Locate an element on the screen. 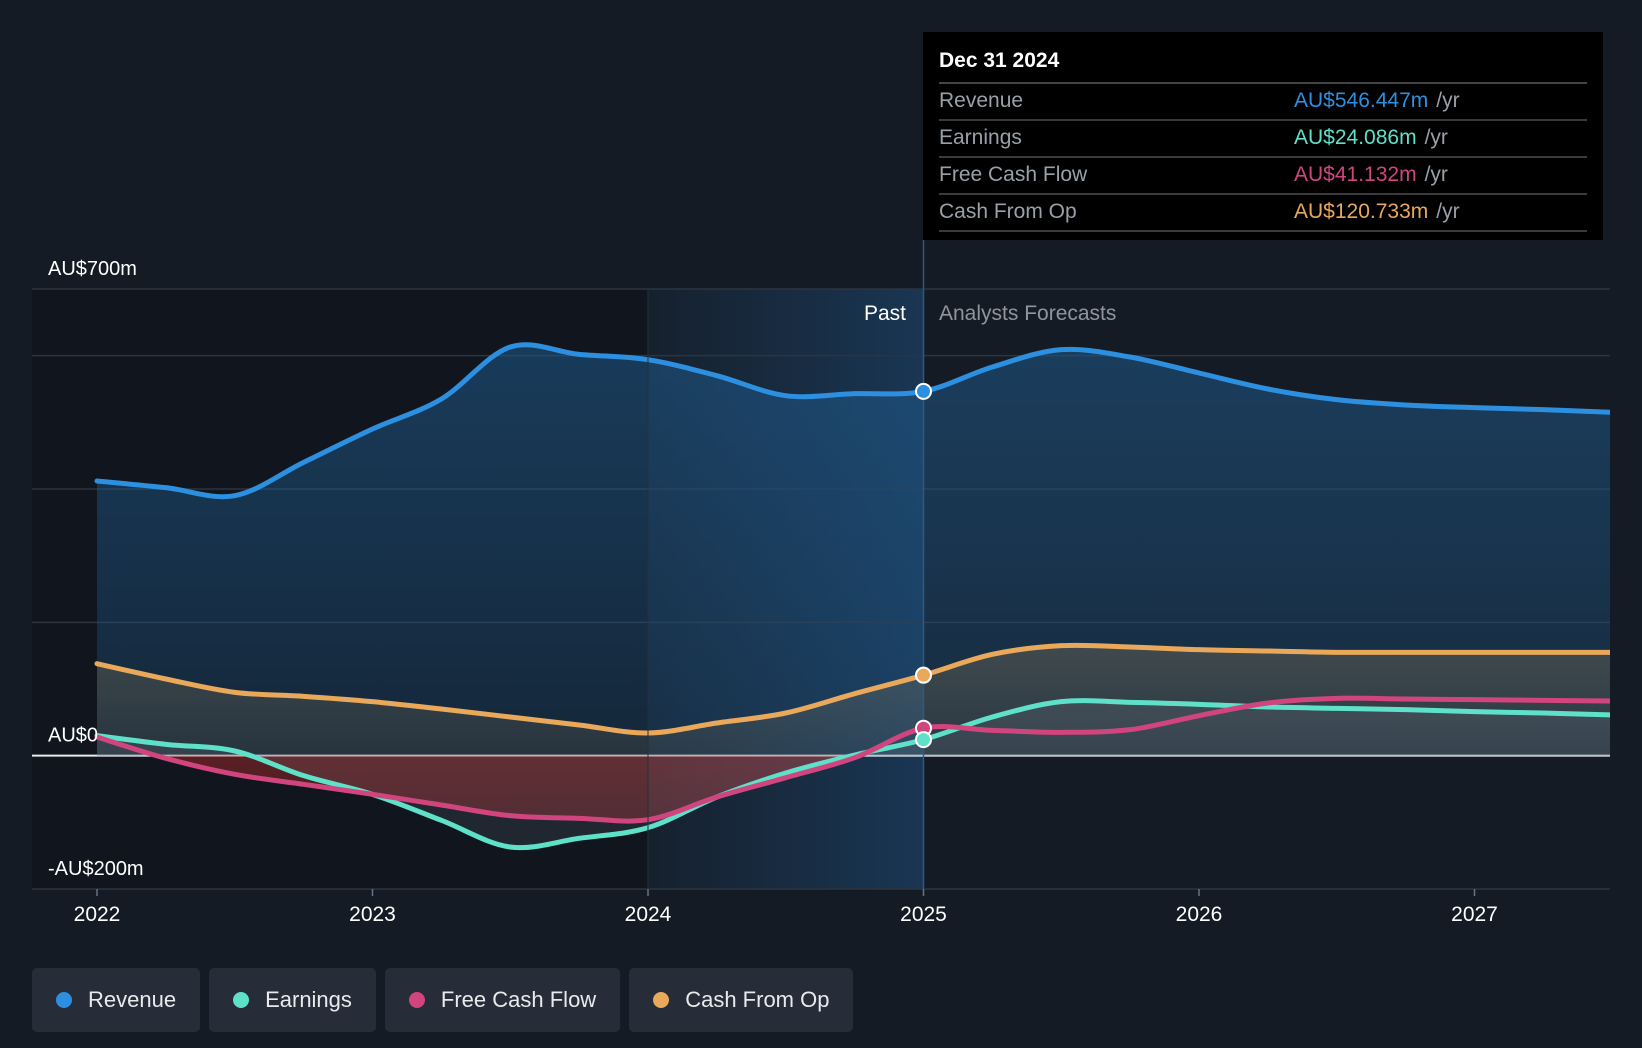 The width and height of the screenshot is (1642, 1048). past-label: Past is located at coordinates (885, 313).